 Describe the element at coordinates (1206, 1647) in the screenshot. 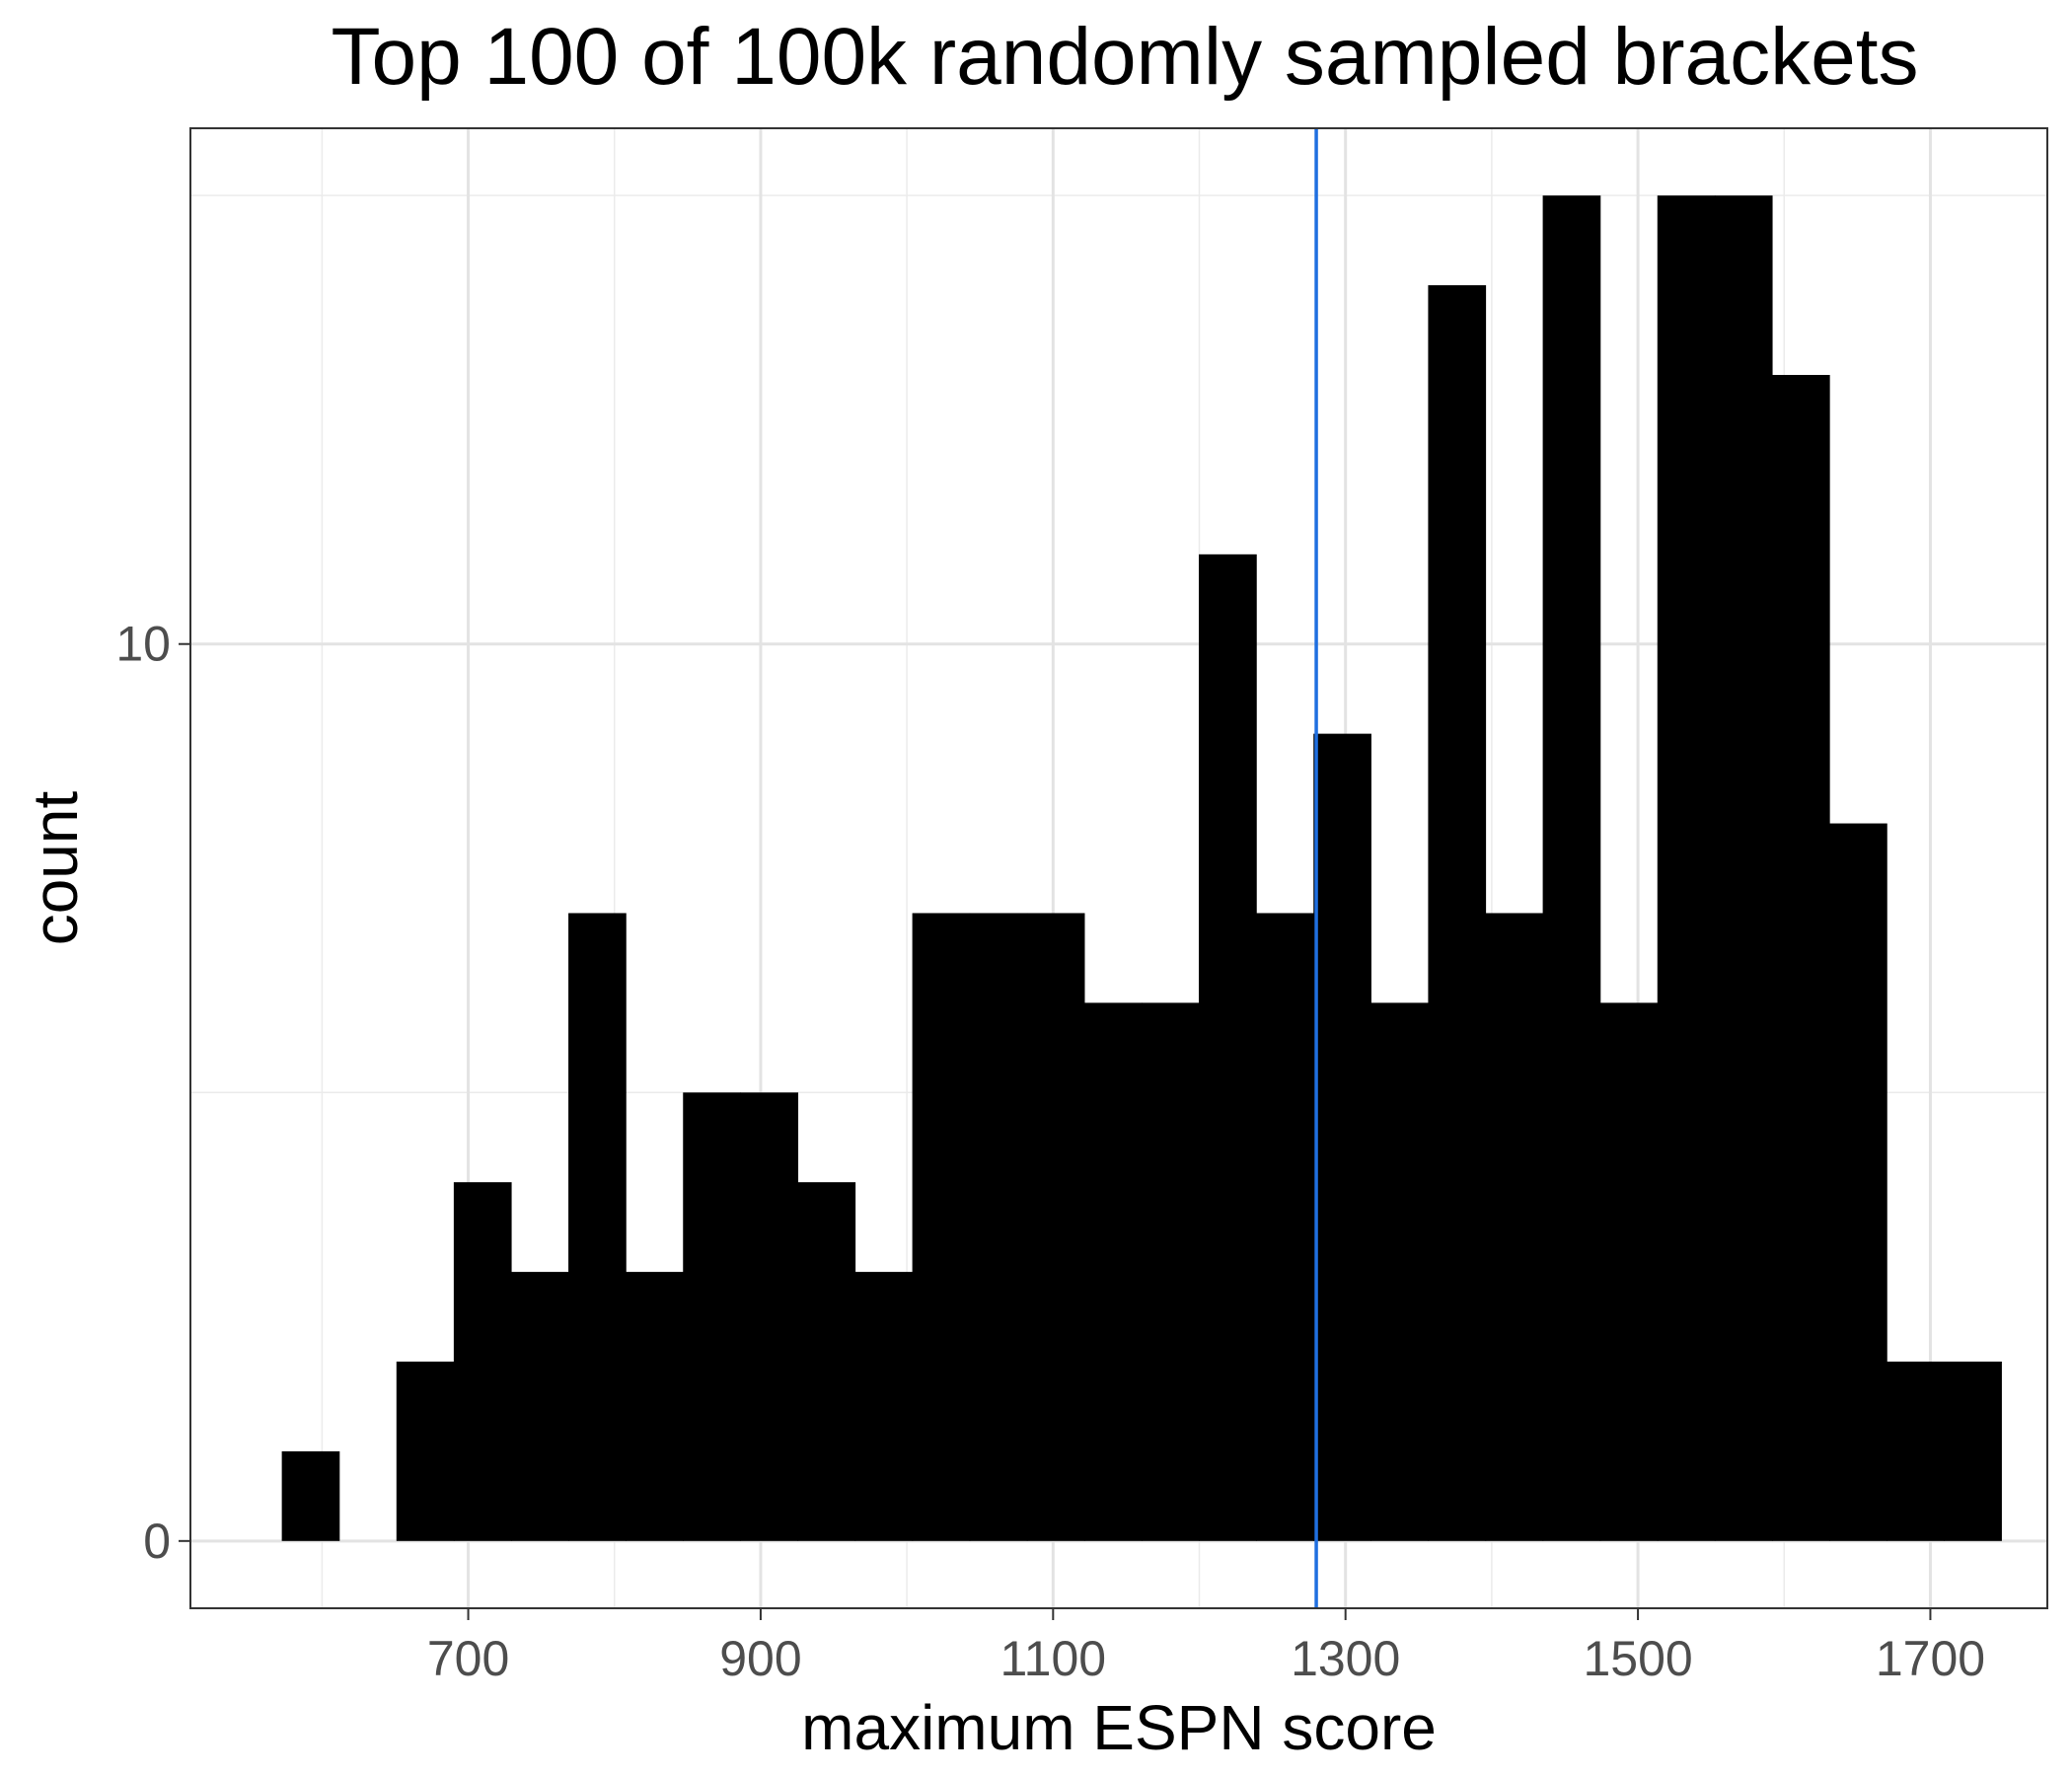

I see `x-axis: 700 900 1100 1300 1500 1700` at that location.